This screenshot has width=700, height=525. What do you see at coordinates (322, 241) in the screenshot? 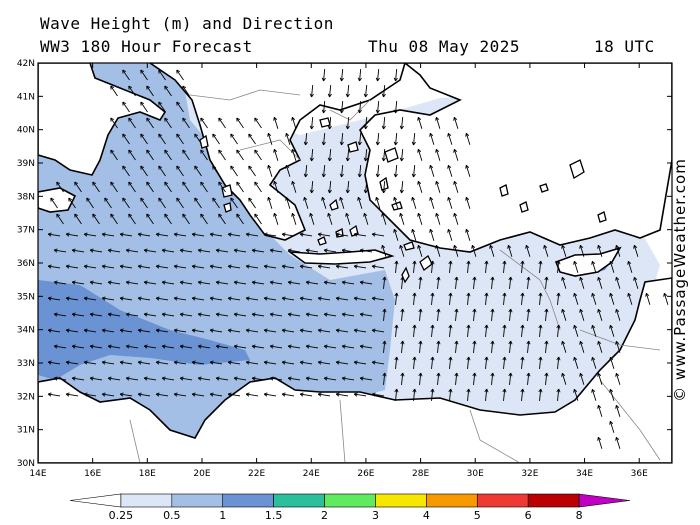
I see `island-milos` at bounding box center [322, 241].